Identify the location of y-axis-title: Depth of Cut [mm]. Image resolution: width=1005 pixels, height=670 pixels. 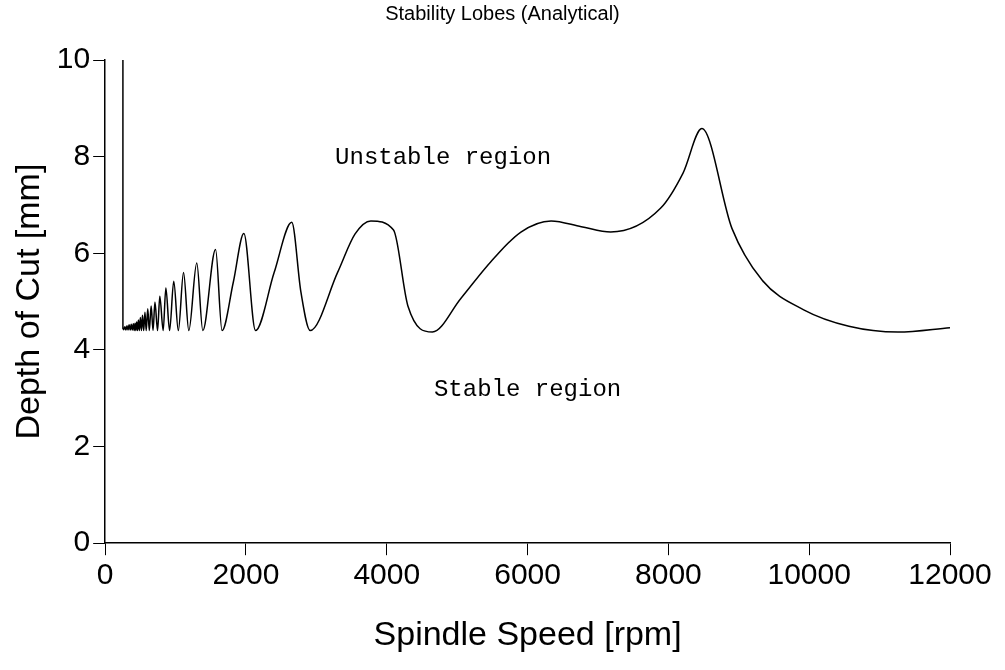
(26, 301).